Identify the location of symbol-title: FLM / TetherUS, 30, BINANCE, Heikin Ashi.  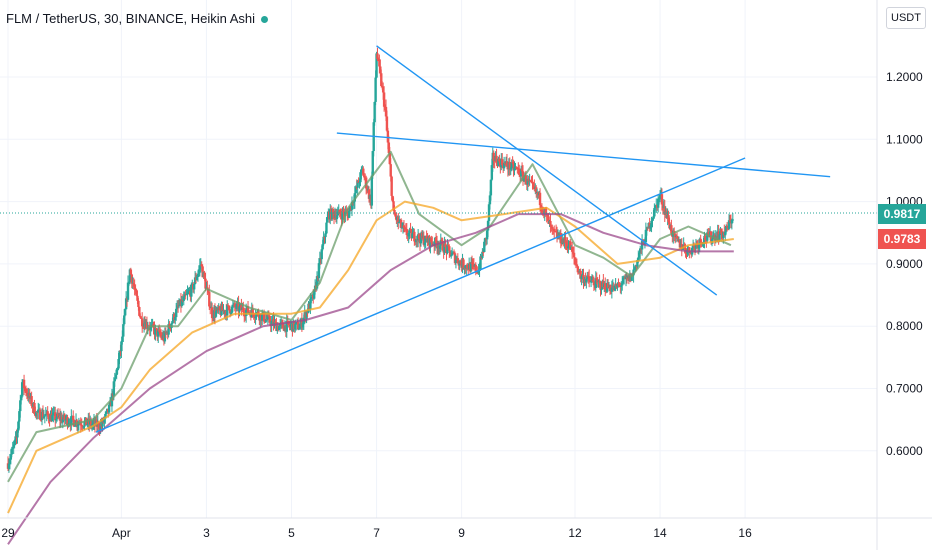
(131, 18).